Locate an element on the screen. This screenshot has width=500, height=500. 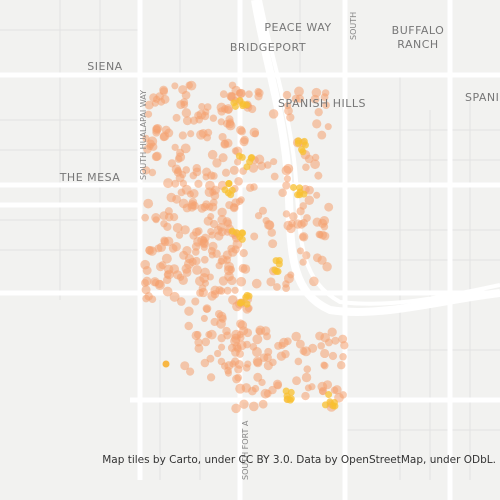
street-label: SOUTH FORT A is located at coordinates (245, 450).